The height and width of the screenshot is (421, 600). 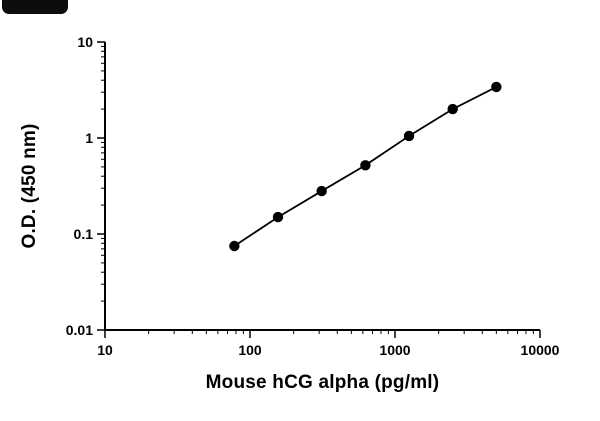 What do you see at coordinates (540, 350) in the screenshot?
I see `svg-text: 10000` at bounding box center [540, 350].